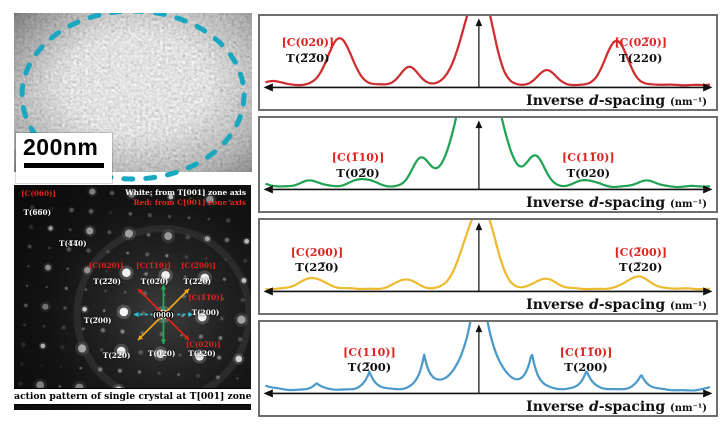 This screenshot has width=720, height=427. Describe the element at coordinates (61, 147) in the screenshot. I see `scale-bar-label: 200nm` at that location.